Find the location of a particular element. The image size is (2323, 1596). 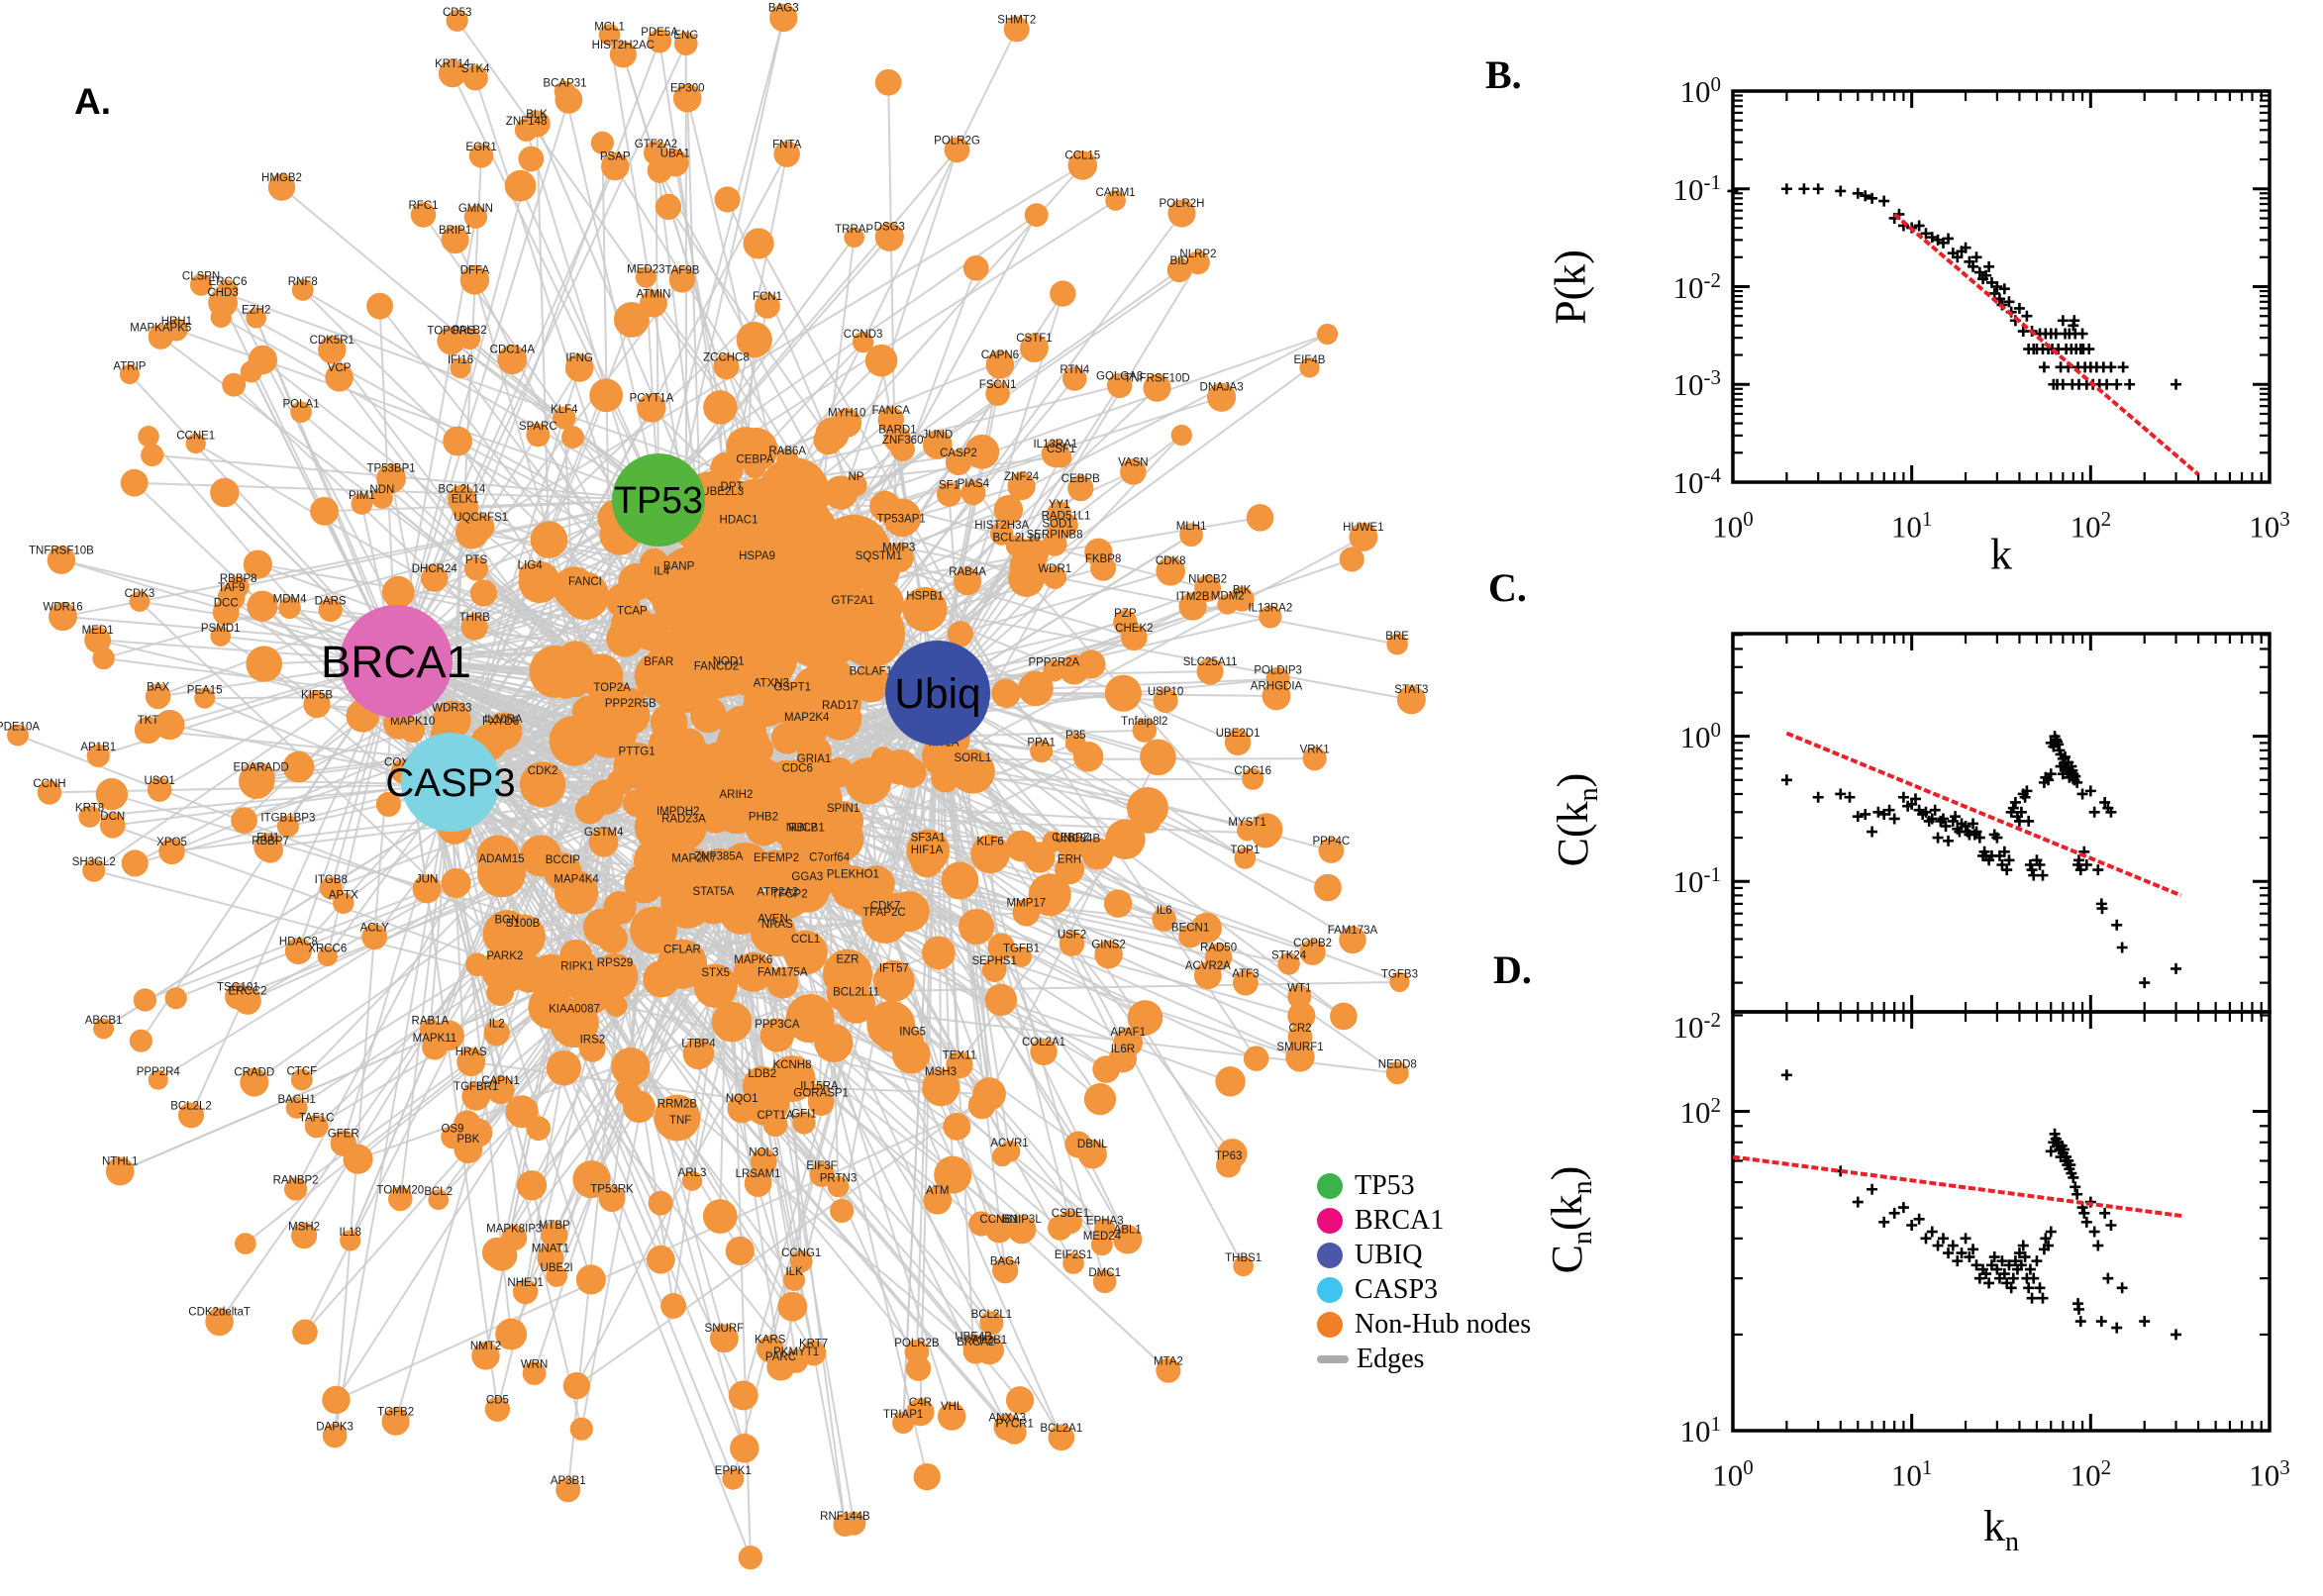

network-node-label: EPHA3 is located at coordinates (1105, 1221).